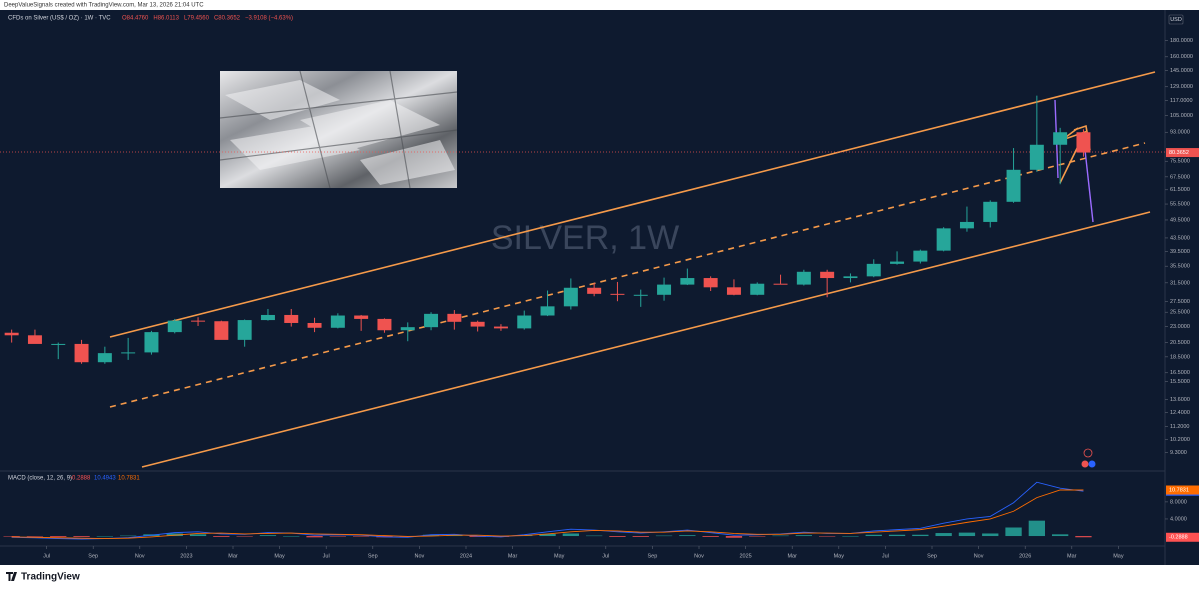  What do you see at coordinates (1181, 71) in the screenshot?
I see `y-tick-label: 145.0000` at bounding box center [1181, 71].